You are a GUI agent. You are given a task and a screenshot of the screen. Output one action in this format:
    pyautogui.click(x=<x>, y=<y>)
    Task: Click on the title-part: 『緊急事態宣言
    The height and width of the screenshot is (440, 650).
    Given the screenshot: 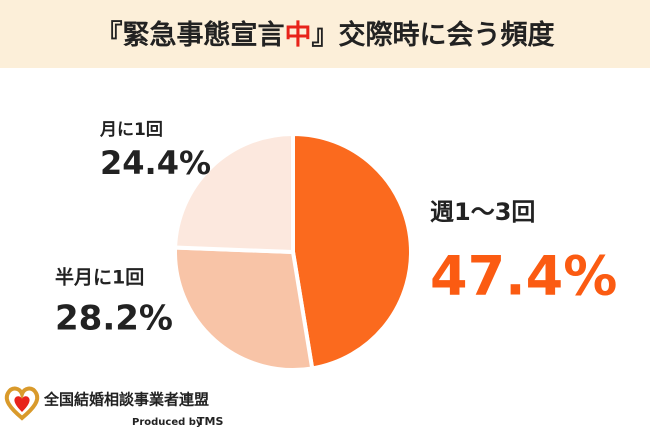 What is the action you would take?
    pyautogui.click(x=190, y=35)
    